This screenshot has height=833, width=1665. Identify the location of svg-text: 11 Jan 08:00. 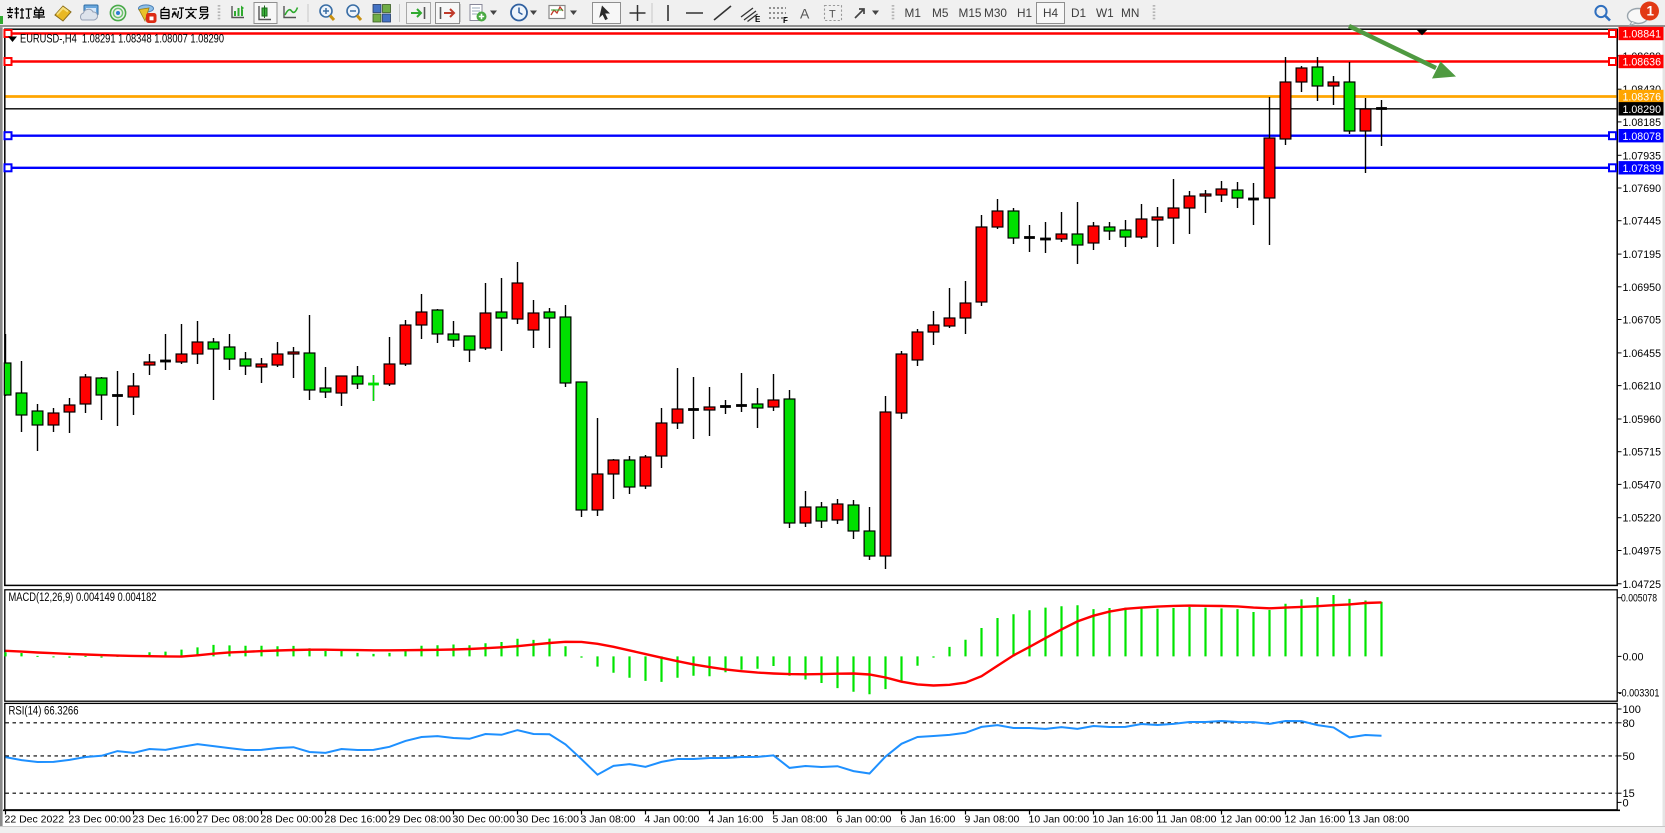
(1187, 820).